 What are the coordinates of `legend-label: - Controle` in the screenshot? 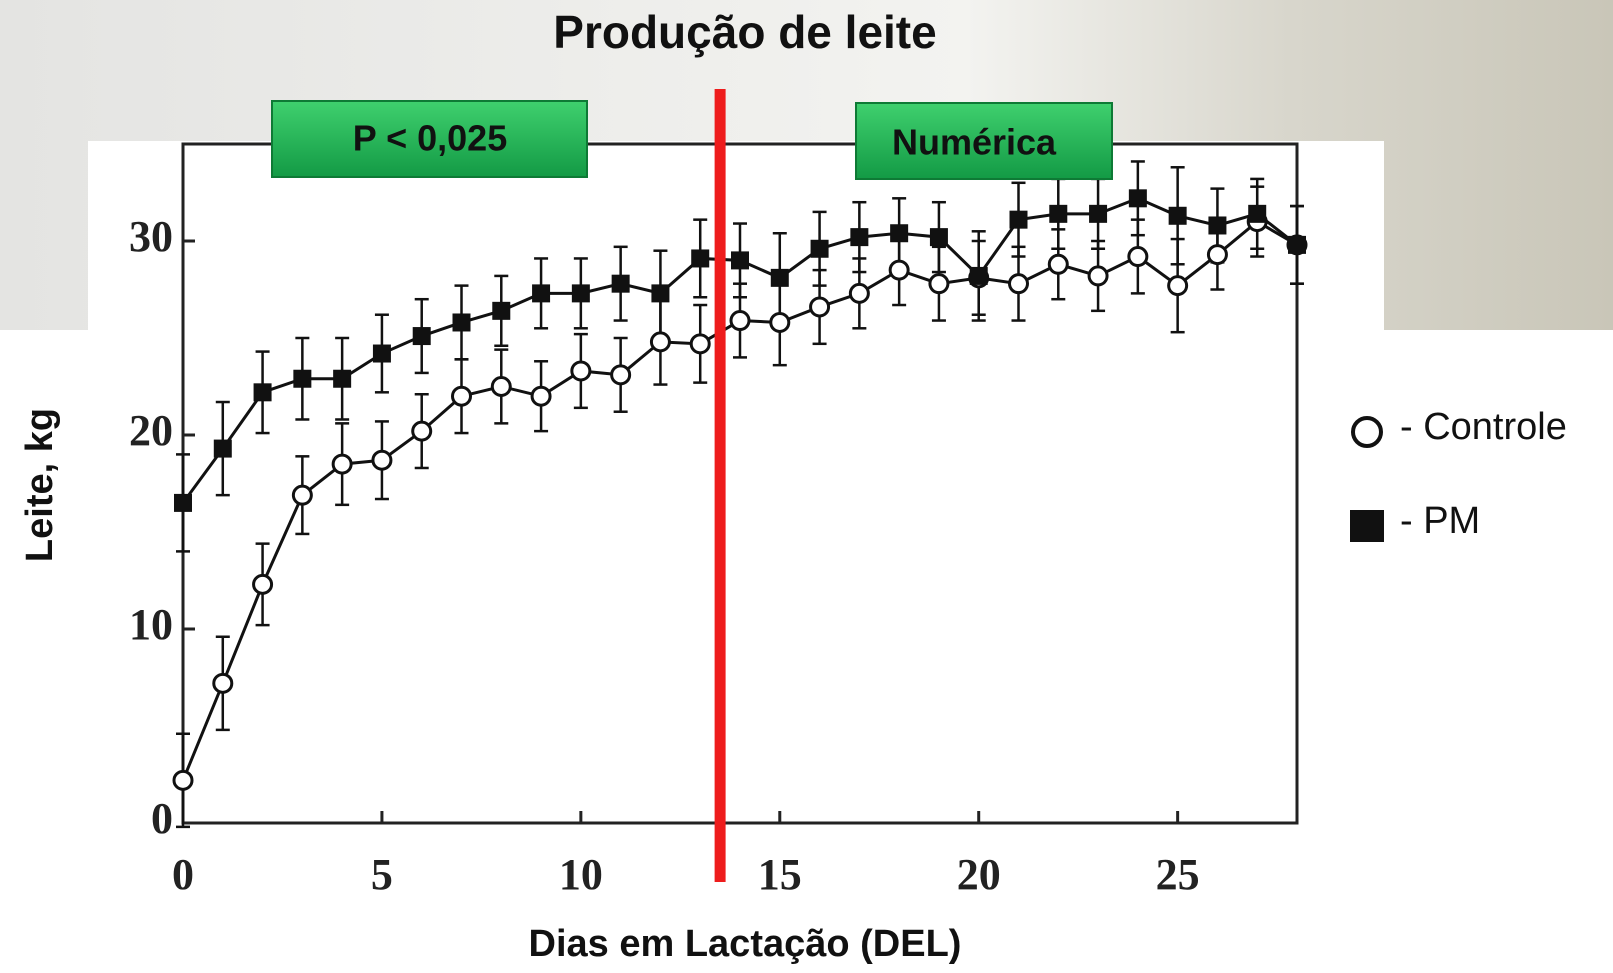 It's located at (1483, 427).